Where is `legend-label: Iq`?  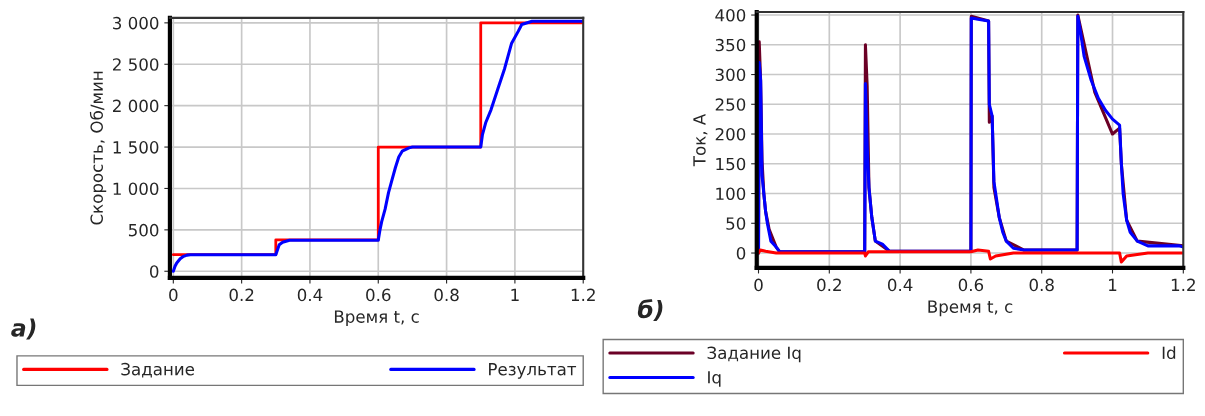
legend-label: Iq is located at coordinates (714, 379).